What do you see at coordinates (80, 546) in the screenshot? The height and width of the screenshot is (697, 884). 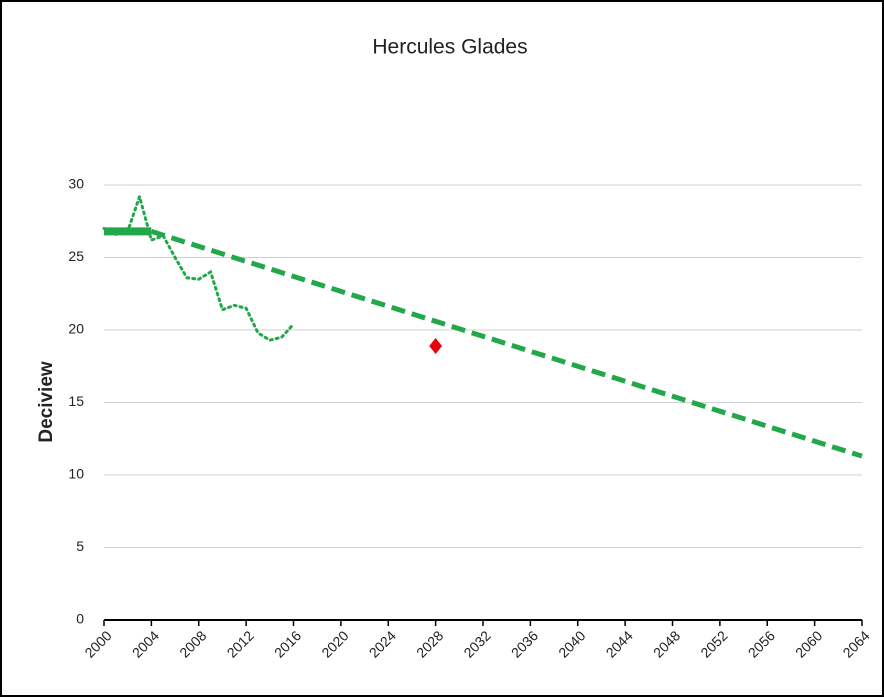 I see `y-tick-label: 5` at bounding box center [80, 546].